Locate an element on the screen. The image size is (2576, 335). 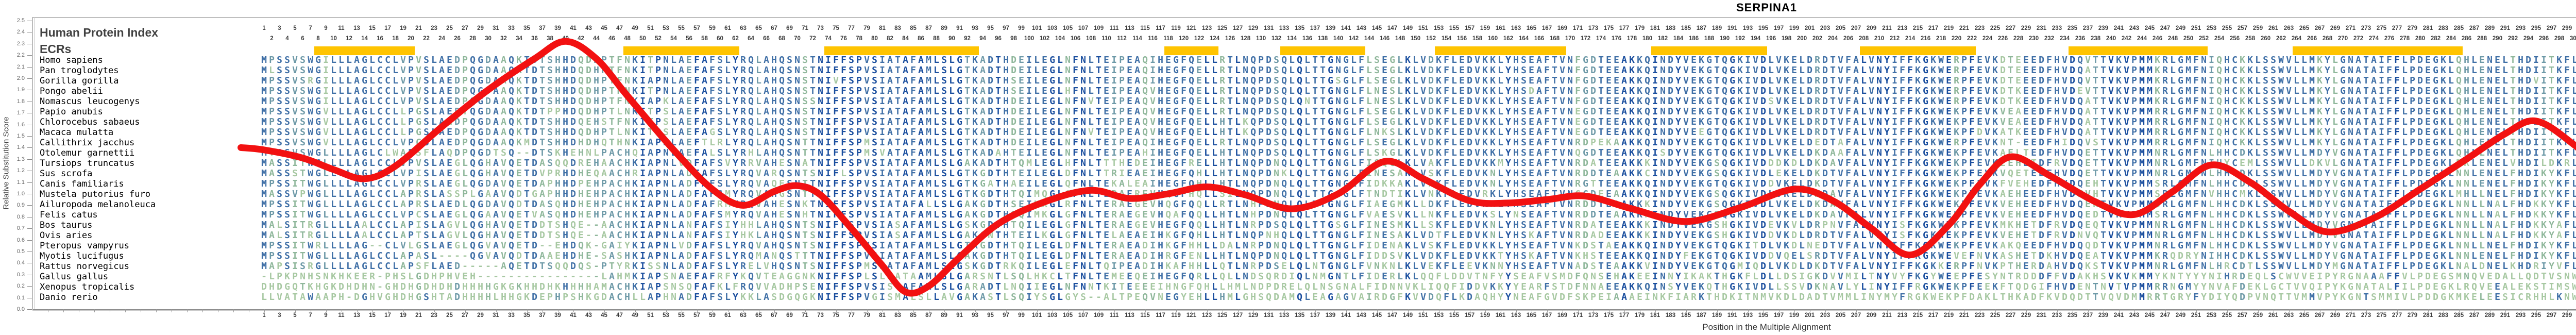
y-tick-label: 0.7 is located at coordinates (20, 228).